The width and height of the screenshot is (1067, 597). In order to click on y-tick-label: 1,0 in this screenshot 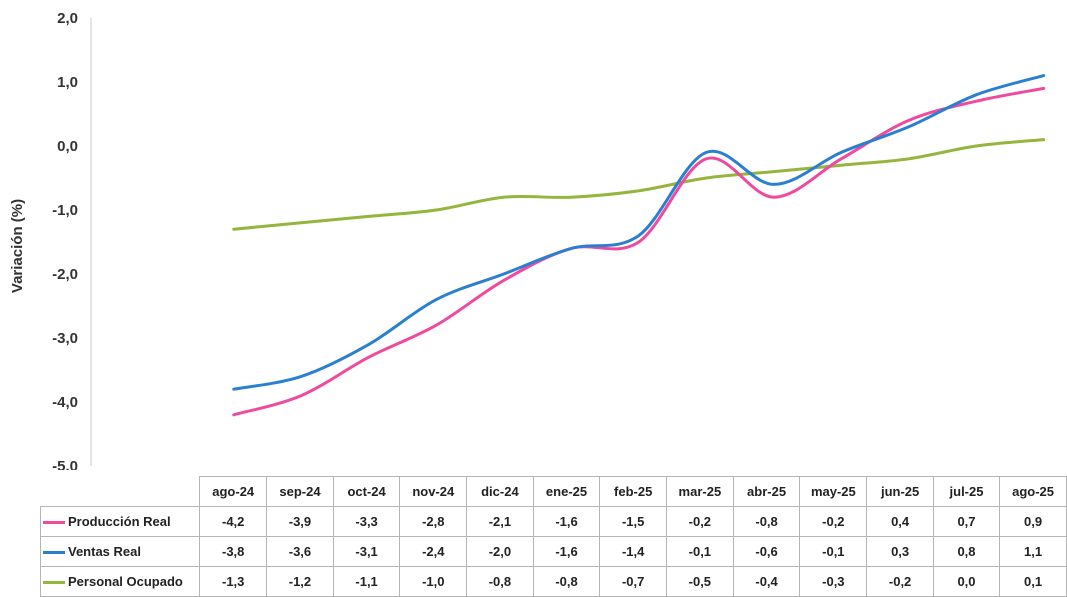, I will do `click(67, 82)`.